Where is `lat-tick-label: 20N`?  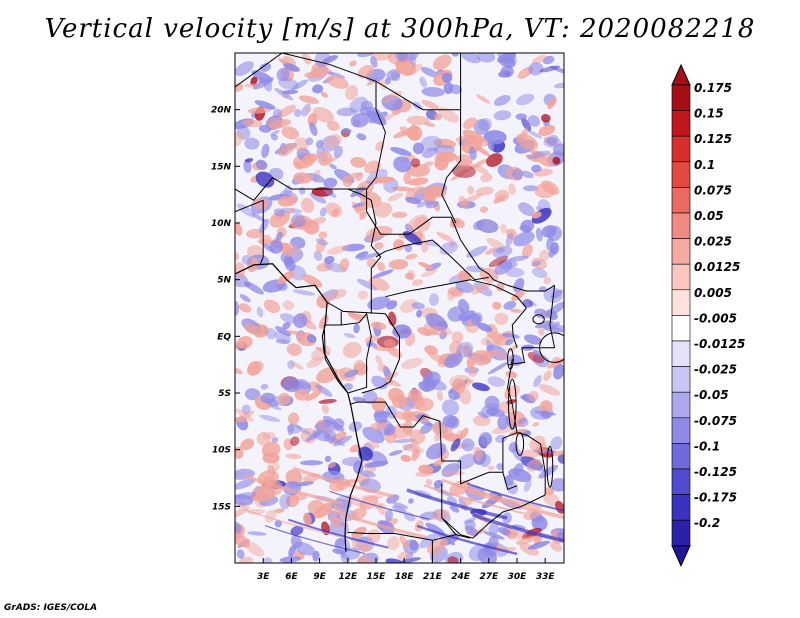
lat-tick-label: 20N is located at coordinates (221, 111).